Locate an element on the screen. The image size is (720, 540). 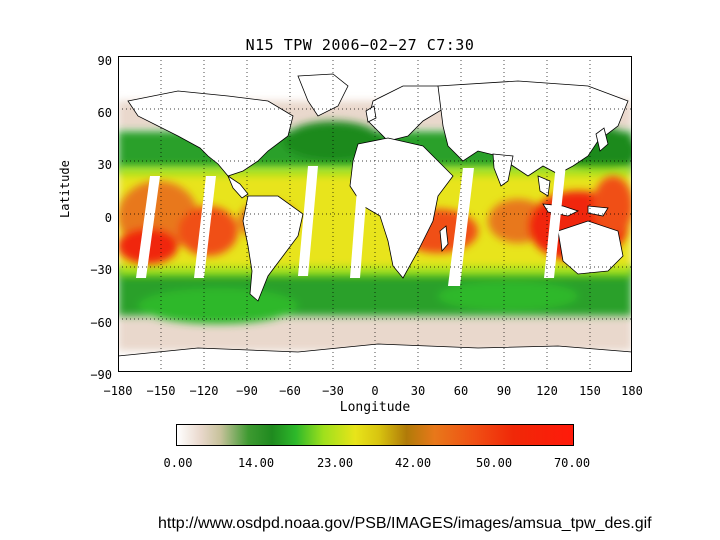
south-america-landmass is located at coordinates (273, 248).